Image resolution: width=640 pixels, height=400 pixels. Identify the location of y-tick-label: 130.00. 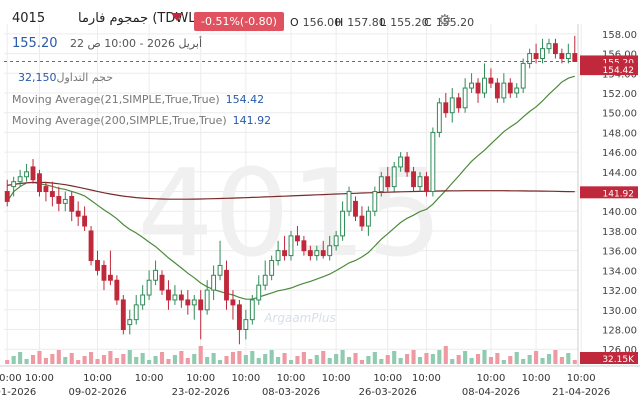
(619, 311).